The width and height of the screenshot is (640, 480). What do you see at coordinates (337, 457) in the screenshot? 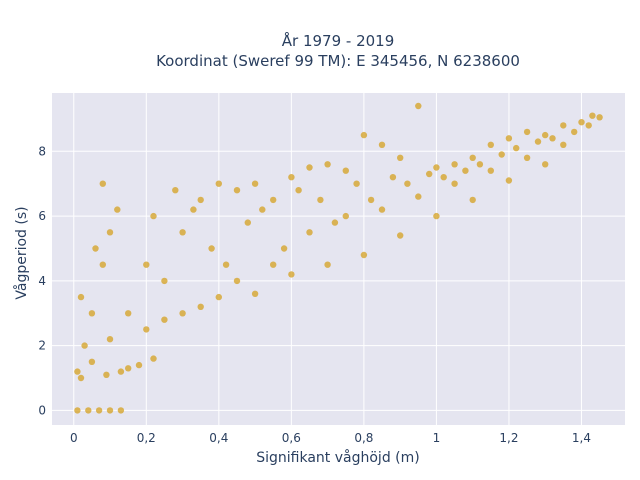
I see `x-axis-title: Signifikant våghöjd (m)` at bounding box center [337, 457].